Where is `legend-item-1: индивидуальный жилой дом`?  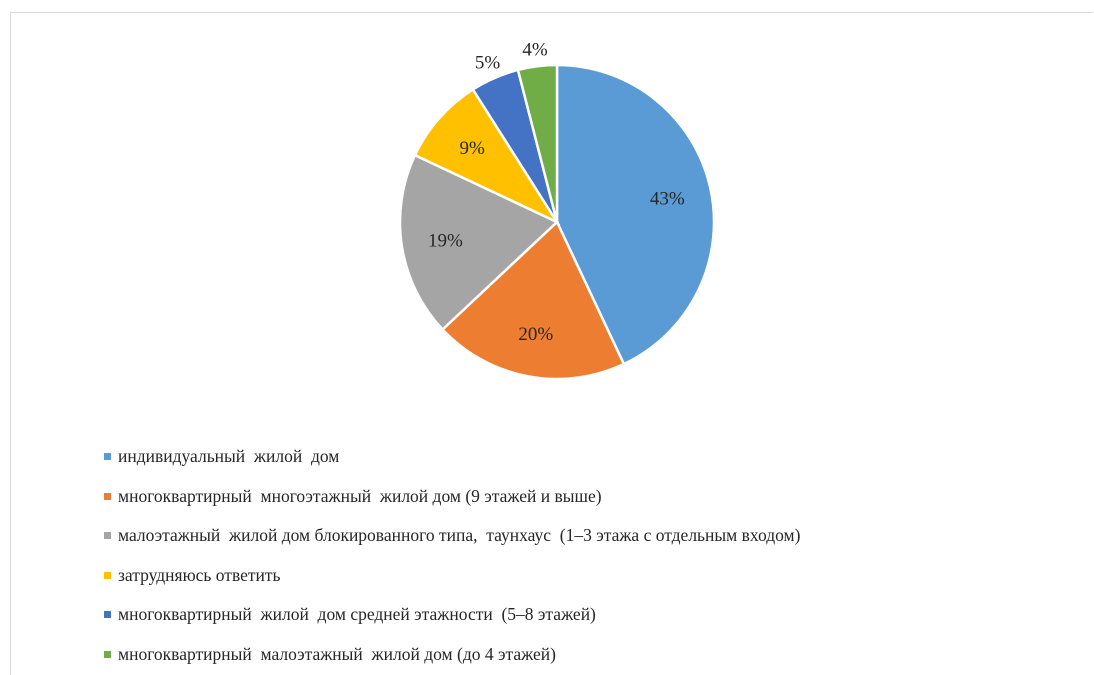 legend-item-1: индивидуальный жилой дом is located at coordinates (452, 457).